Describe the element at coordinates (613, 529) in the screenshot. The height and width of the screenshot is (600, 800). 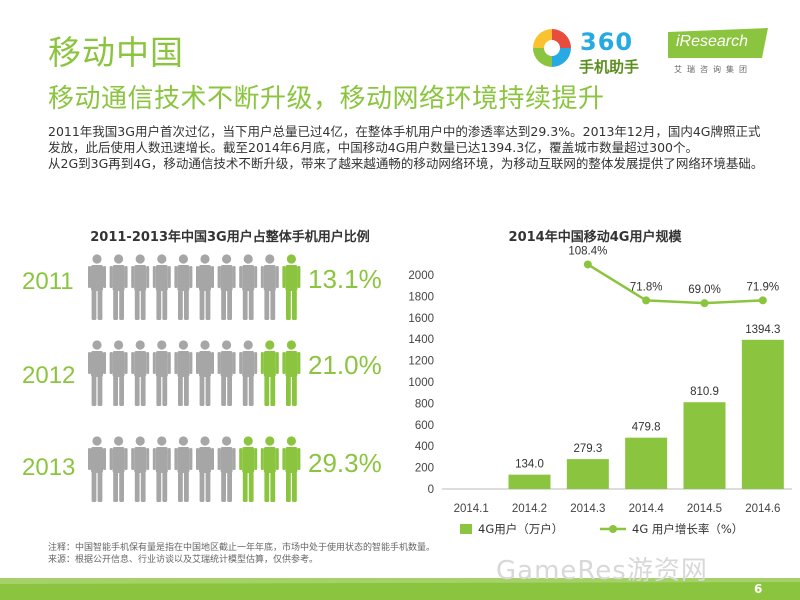
I see `legend-line-marker` at that location.